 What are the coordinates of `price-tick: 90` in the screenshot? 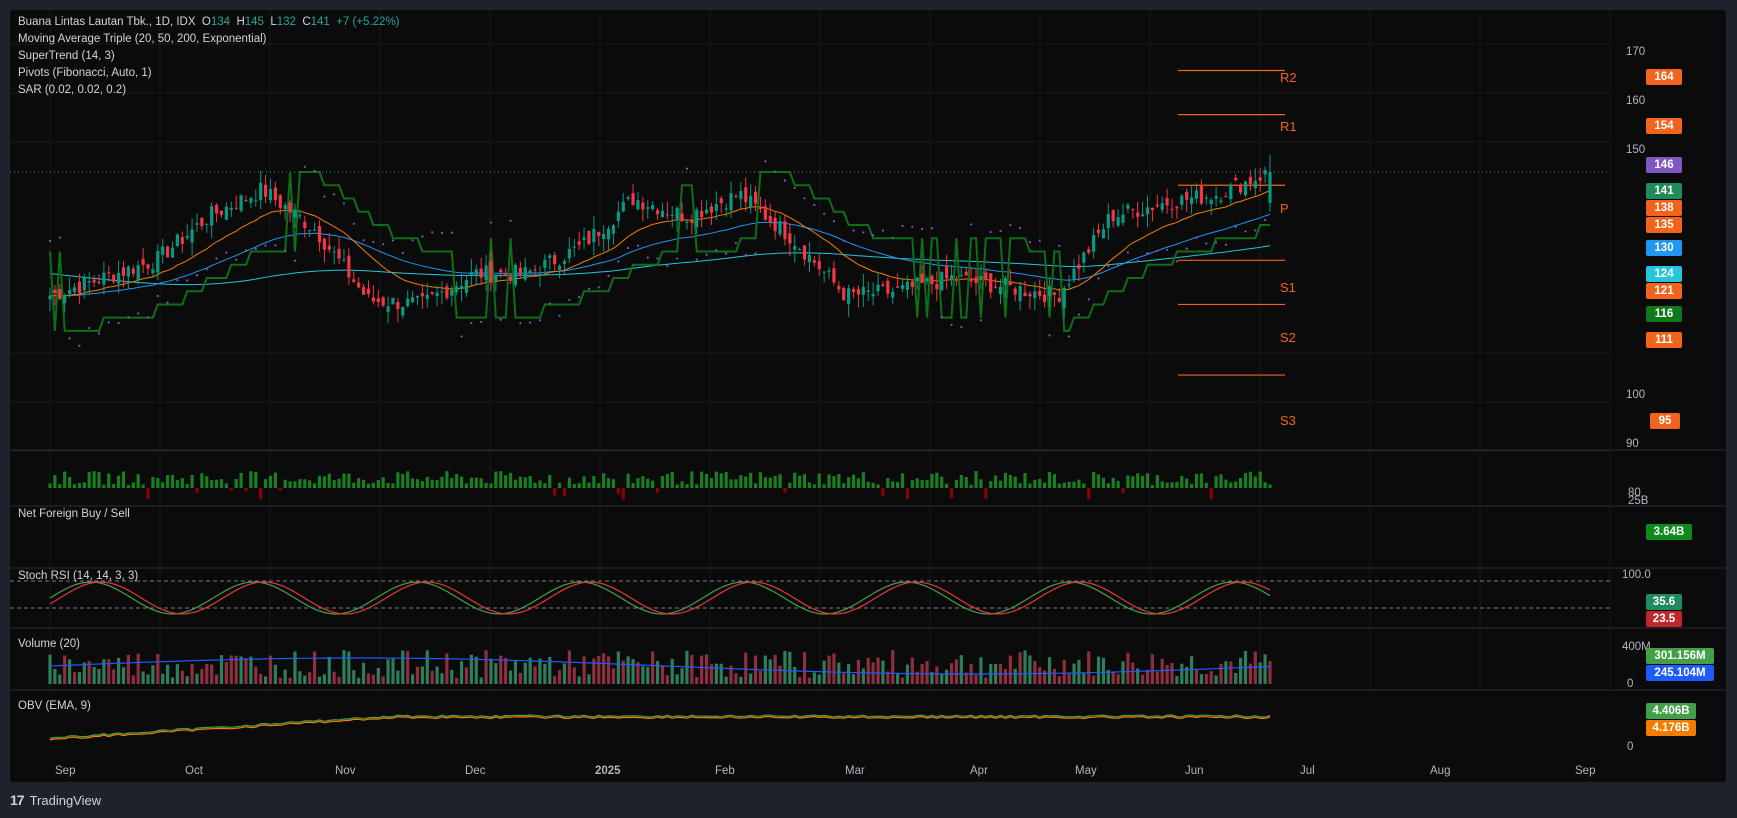 It's located at (1632, 444).